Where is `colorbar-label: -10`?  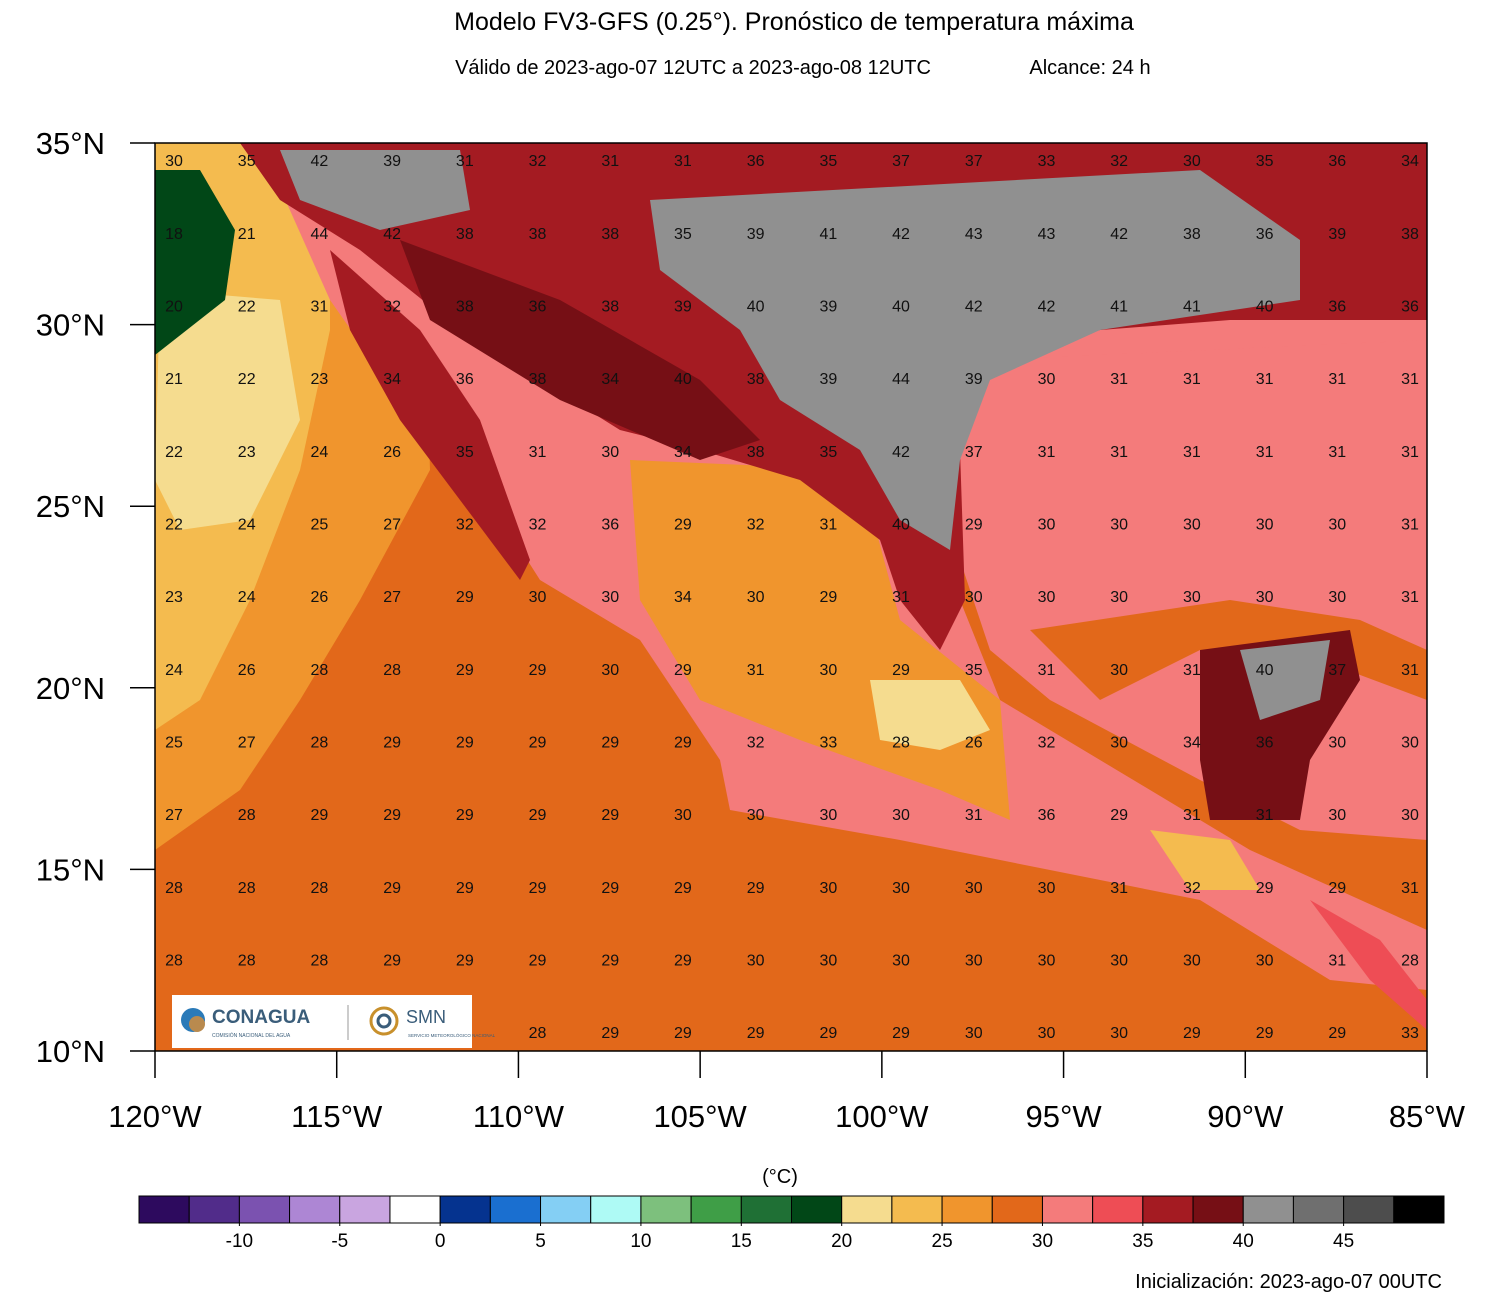
colorbar-label: -10 is located at coordinates (239, 1241).